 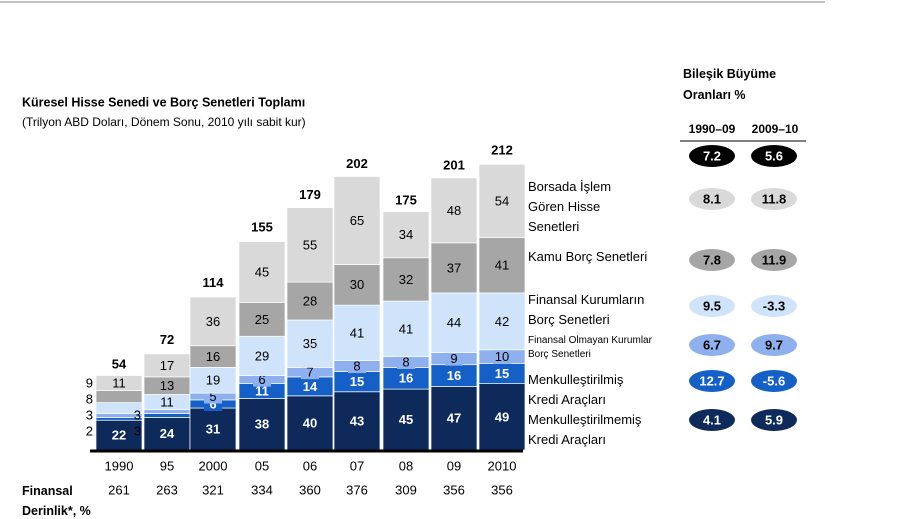 What do you see at coordinates (213, 428) in the screenshot?
I see `value-label: 31` at bounding box center [213, 428].